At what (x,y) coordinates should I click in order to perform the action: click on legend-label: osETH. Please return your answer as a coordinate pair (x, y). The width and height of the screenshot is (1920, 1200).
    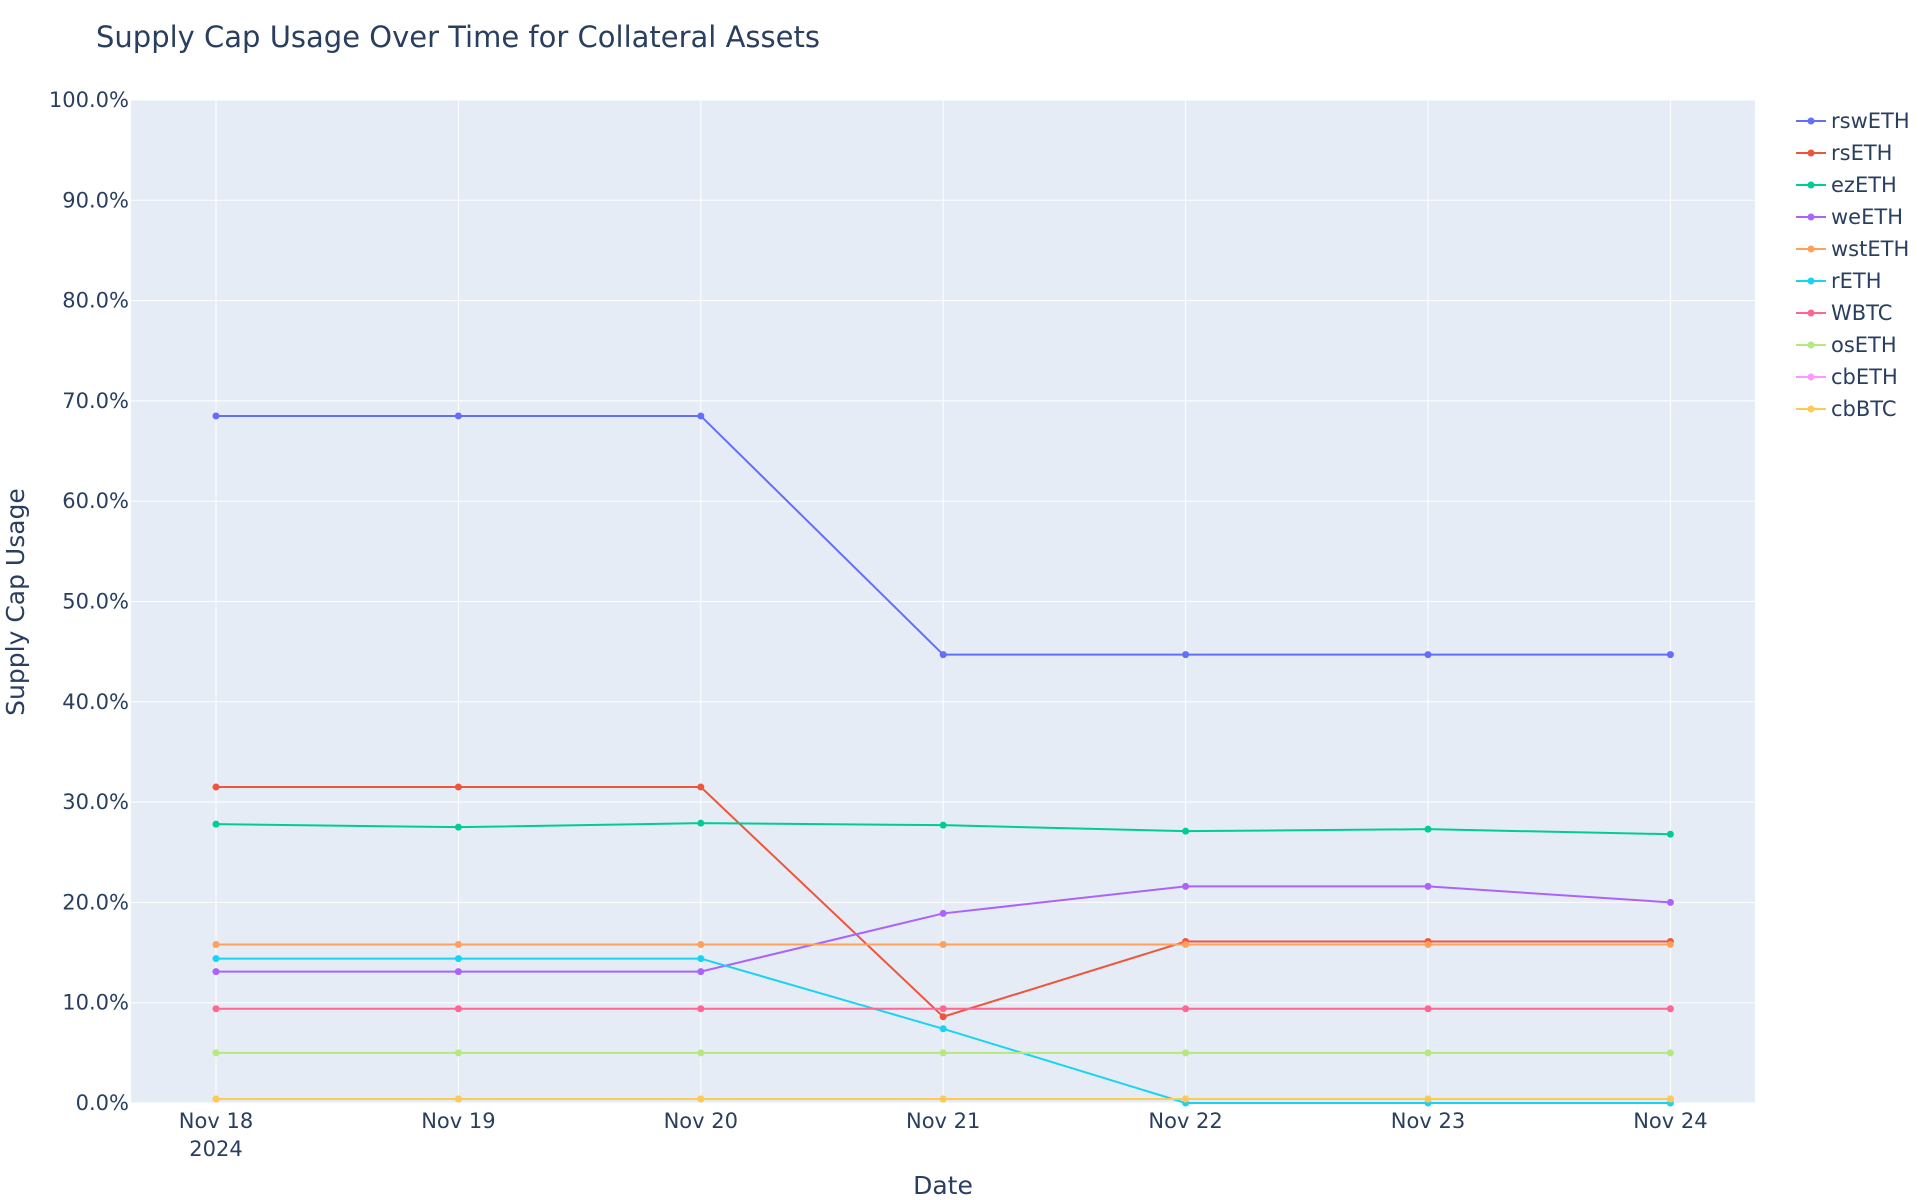
    Looking at the image, I should click on (1864, 345).